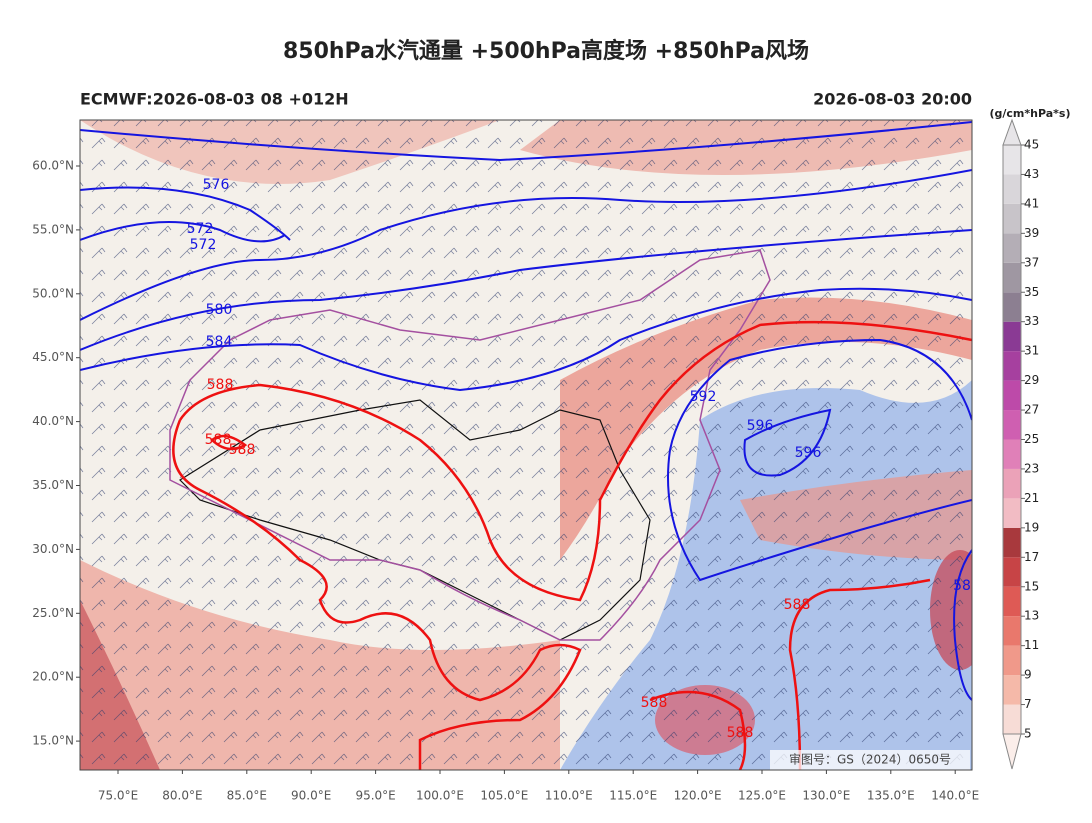 This screenshot has width=1092, height=823. Describe the element at coordinates (1031, 439) in the screenshot. I see `colorbar-tick-label: 25` at that location.